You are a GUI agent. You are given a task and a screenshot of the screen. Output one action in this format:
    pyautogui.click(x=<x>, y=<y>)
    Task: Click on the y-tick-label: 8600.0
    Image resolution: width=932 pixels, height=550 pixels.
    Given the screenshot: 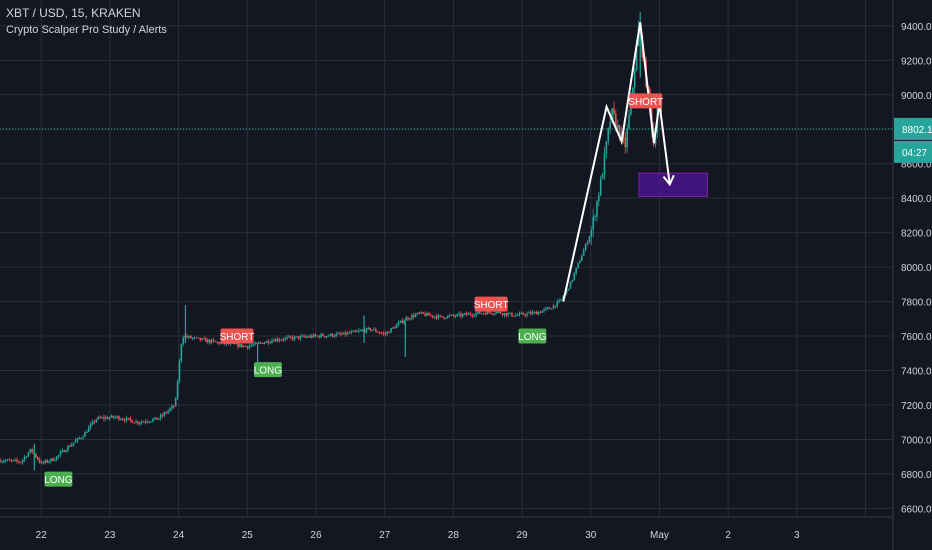 What is the action you would take?
    pyautogui.click(x=916, y=165)
    